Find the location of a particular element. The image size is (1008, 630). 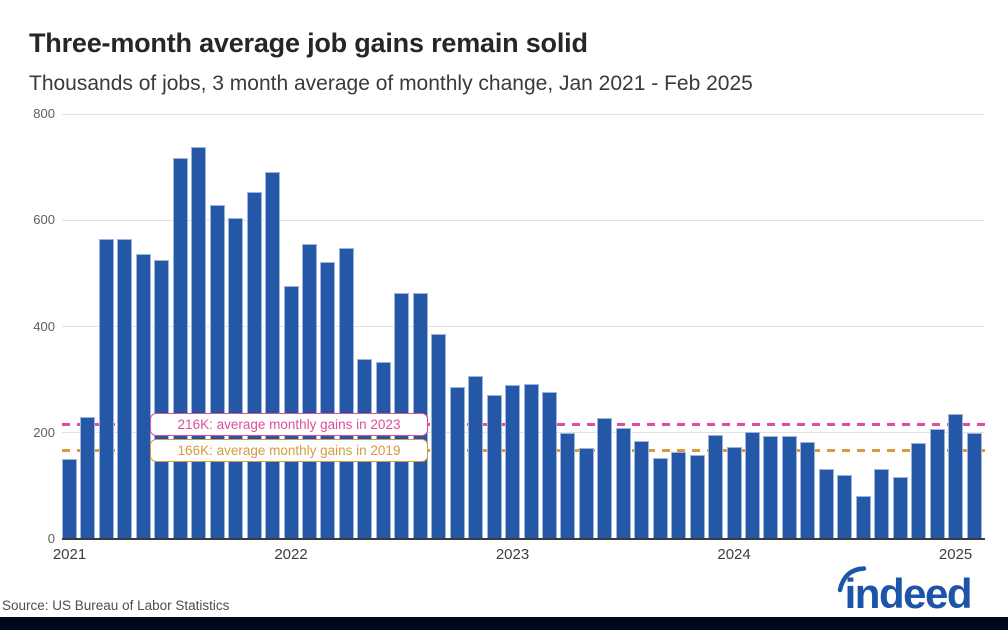

indeed-logo: indeed is located at coordinates (905, 591).